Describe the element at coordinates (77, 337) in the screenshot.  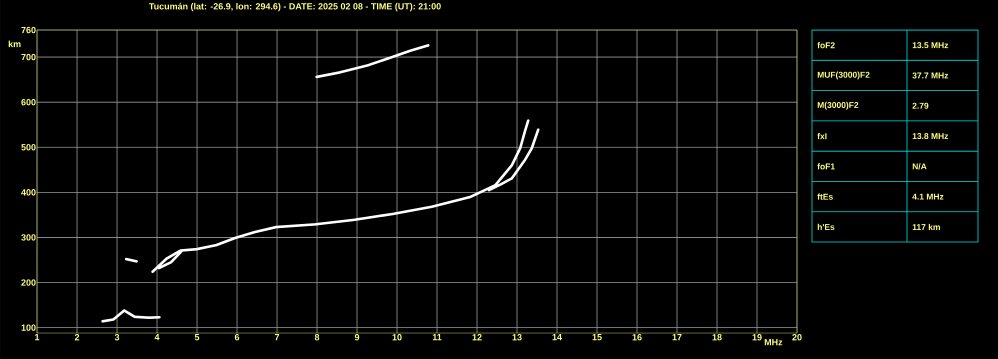
I see `x-tick-label: 2` at that location.